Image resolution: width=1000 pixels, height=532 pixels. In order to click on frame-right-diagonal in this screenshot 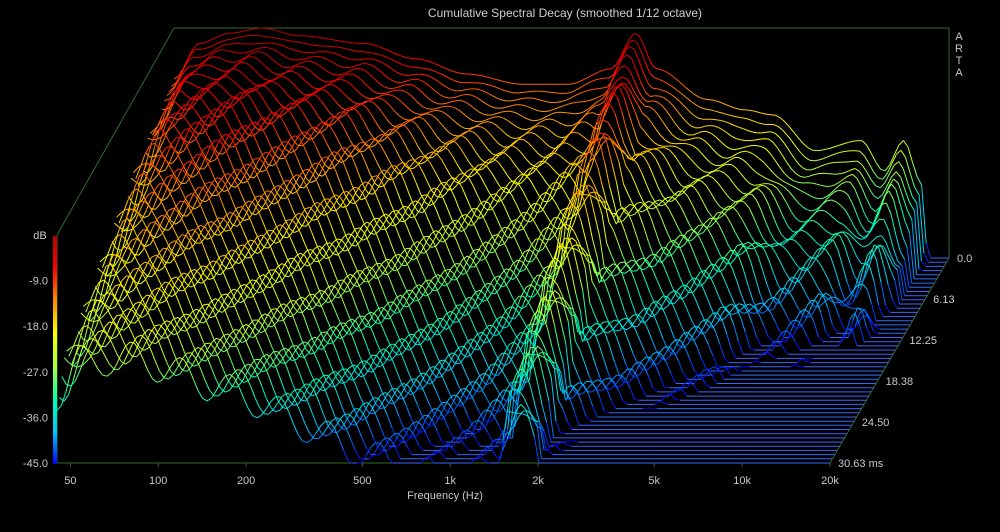, I will do `click(889, 360)`.